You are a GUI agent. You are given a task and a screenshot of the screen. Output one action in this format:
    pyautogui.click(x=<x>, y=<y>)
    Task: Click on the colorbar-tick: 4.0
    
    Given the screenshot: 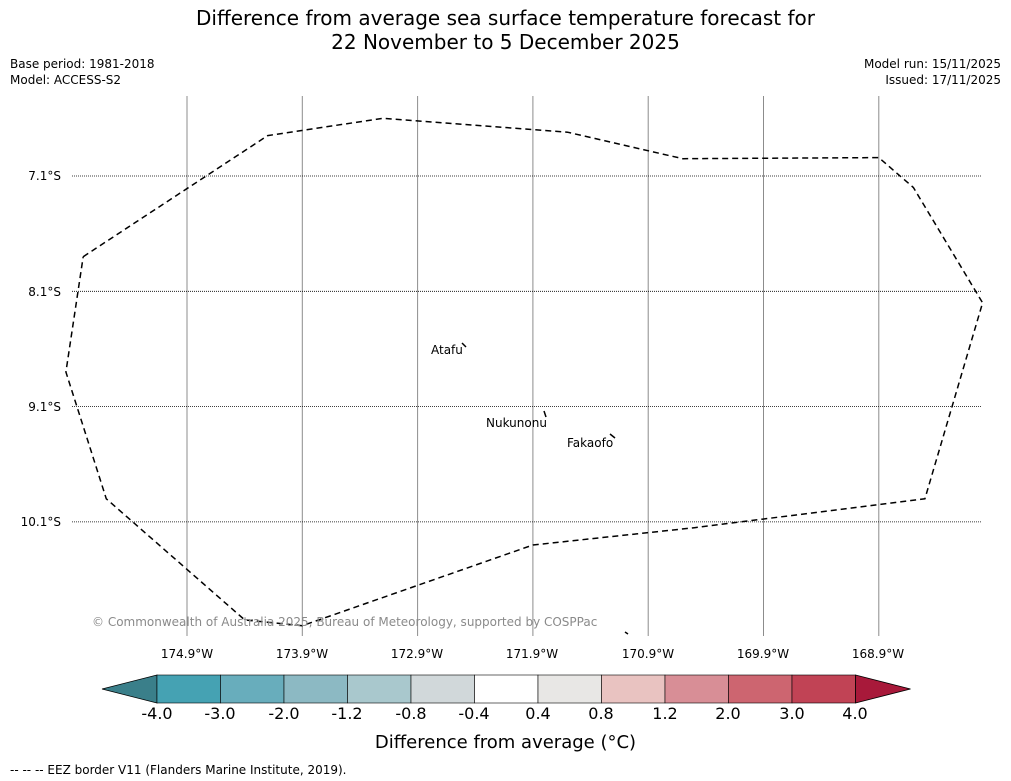 What is the action you would take?
    pyautogui.click(x=855, y=713)
    